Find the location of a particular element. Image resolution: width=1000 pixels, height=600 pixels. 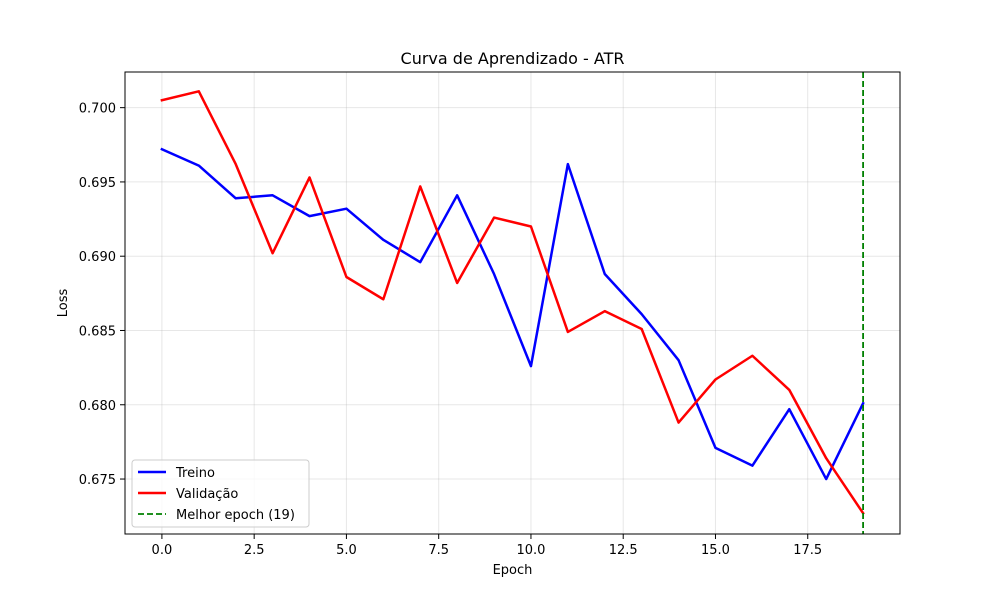

legend: Treino Validação Melhor epoch (19) is located at coordinates (220, 493).